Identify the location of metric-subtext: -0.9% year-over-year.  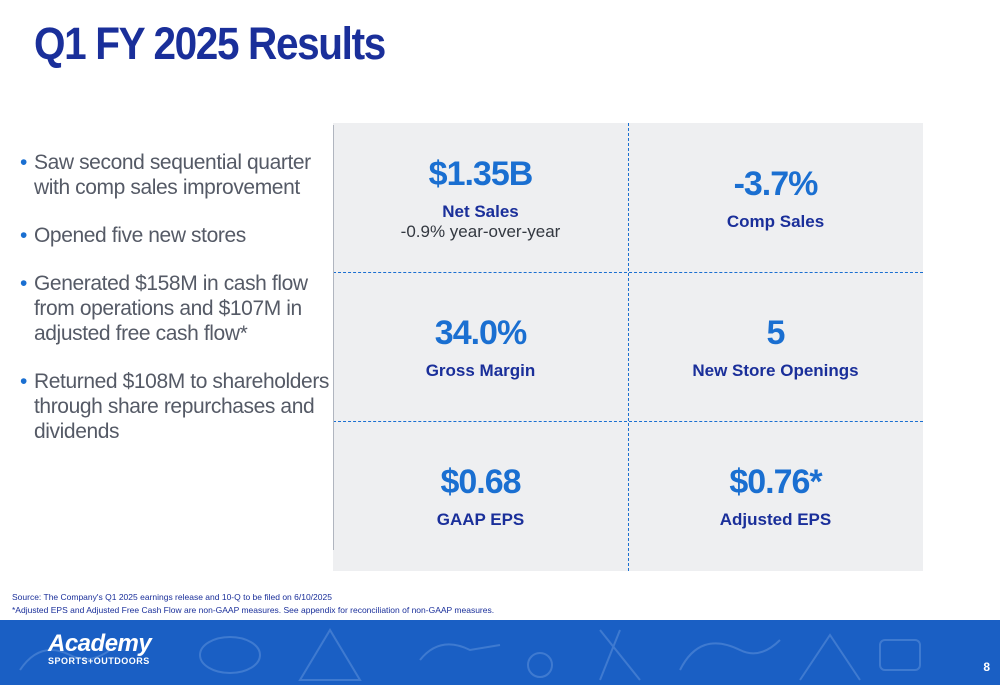
(480, 231).